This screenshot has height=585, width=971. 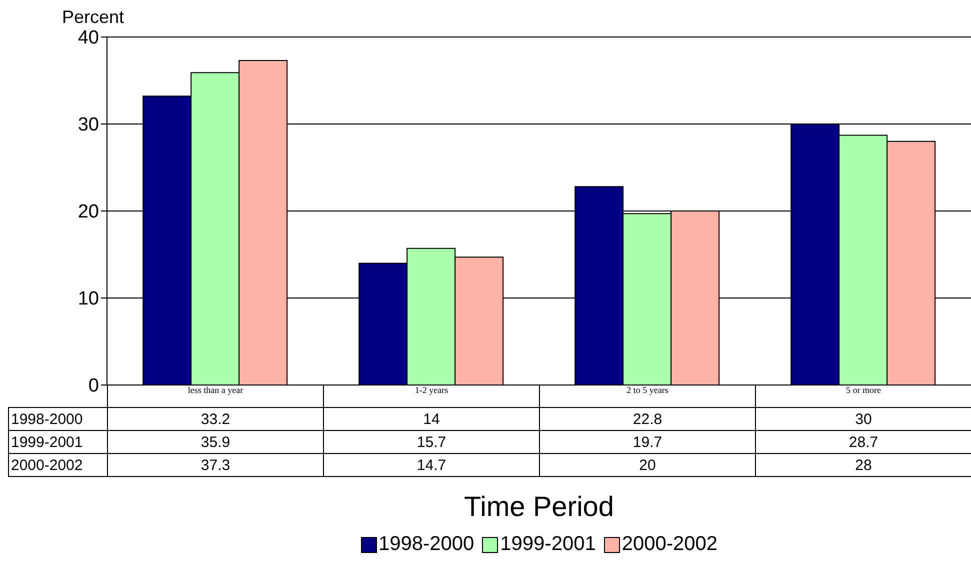 What do you see at coordinates (432, 419) in the screenshot?
I see `data-label: 14` at bounding box center [432, 419].